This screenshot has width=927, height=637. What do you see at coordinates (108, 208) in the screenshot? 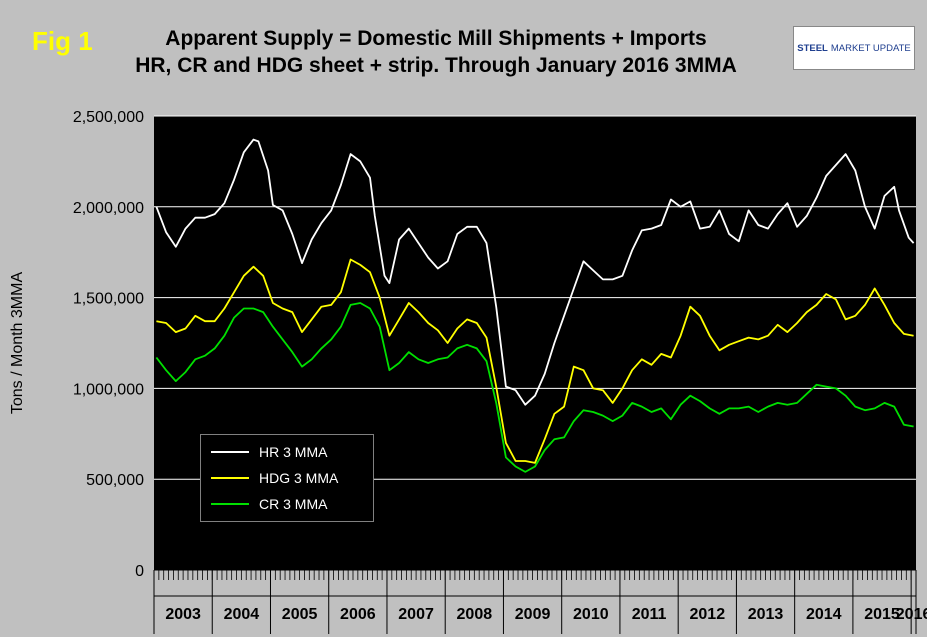
I see `y-tick-label: 2,000,000` at bounding box center [108, 208].